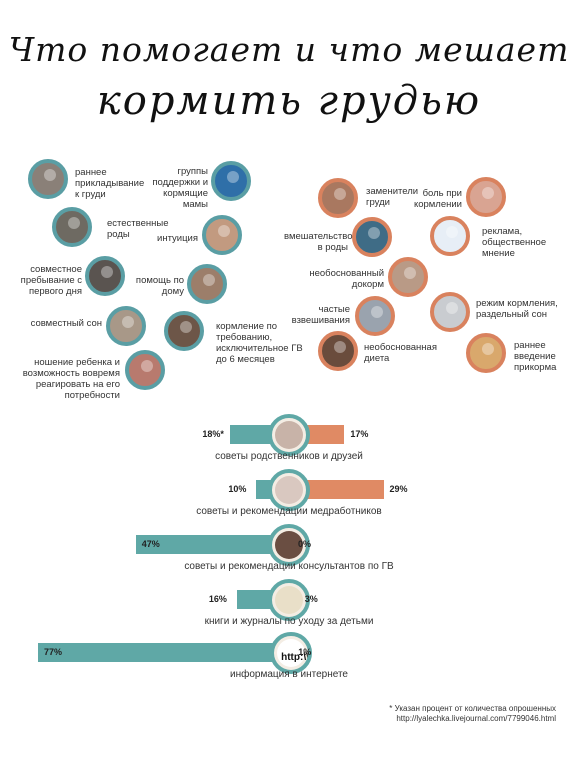 This screenshot has width=578, height=770. Describe the element at coordinates (375, 316) in the screenshot. I see `scale-photo-icon` at that location.